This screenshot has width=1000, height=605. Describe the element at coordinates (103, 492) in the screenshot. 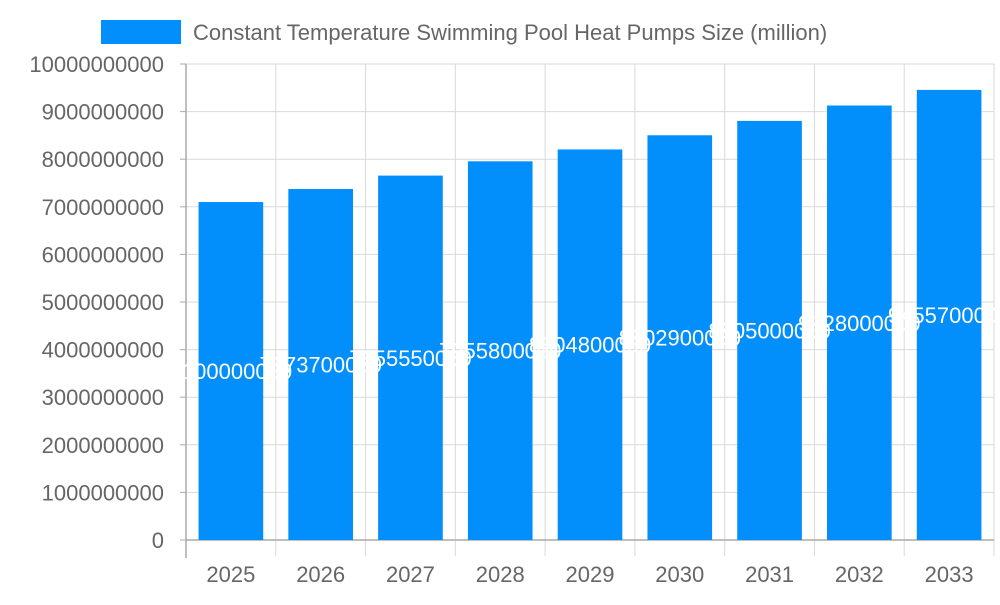

I see `y-tick-label: 1000000000` at that location.